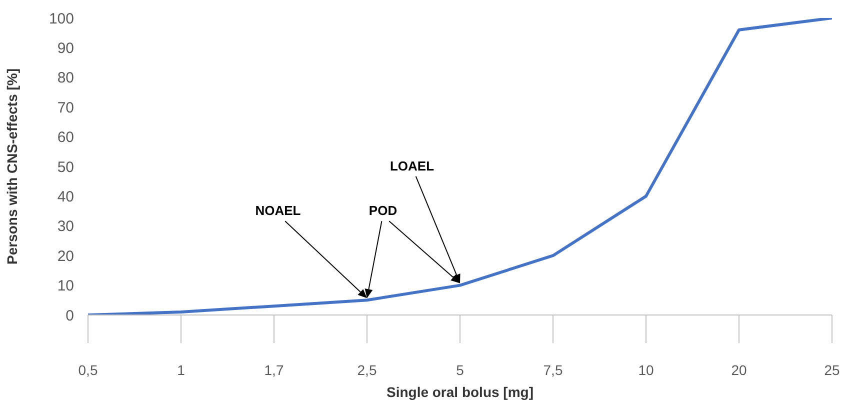  I want to click on y-tick-label: 0, so click(70, 315).